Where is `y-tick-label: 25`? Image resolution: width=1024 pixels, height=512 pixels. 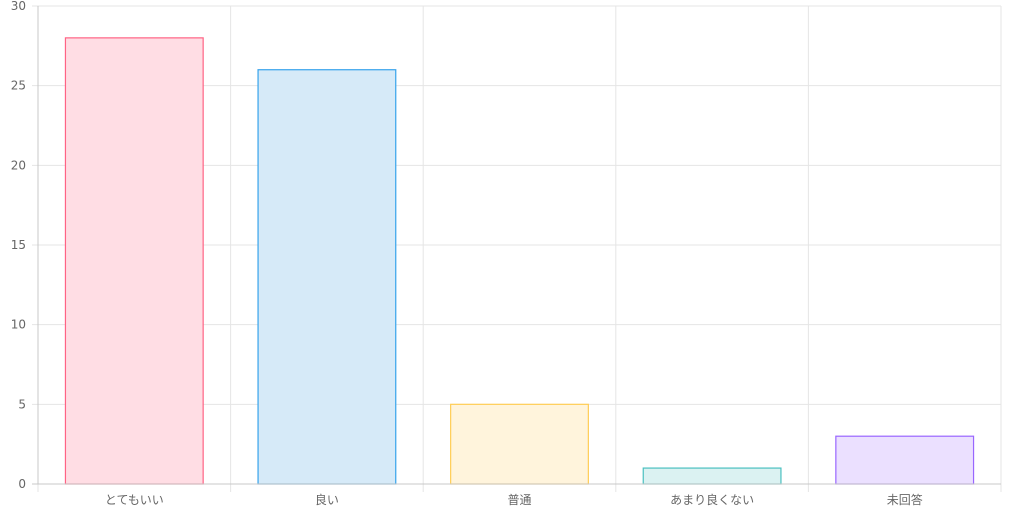
y-tick-label: 25 is located at coordinates (18, 86).